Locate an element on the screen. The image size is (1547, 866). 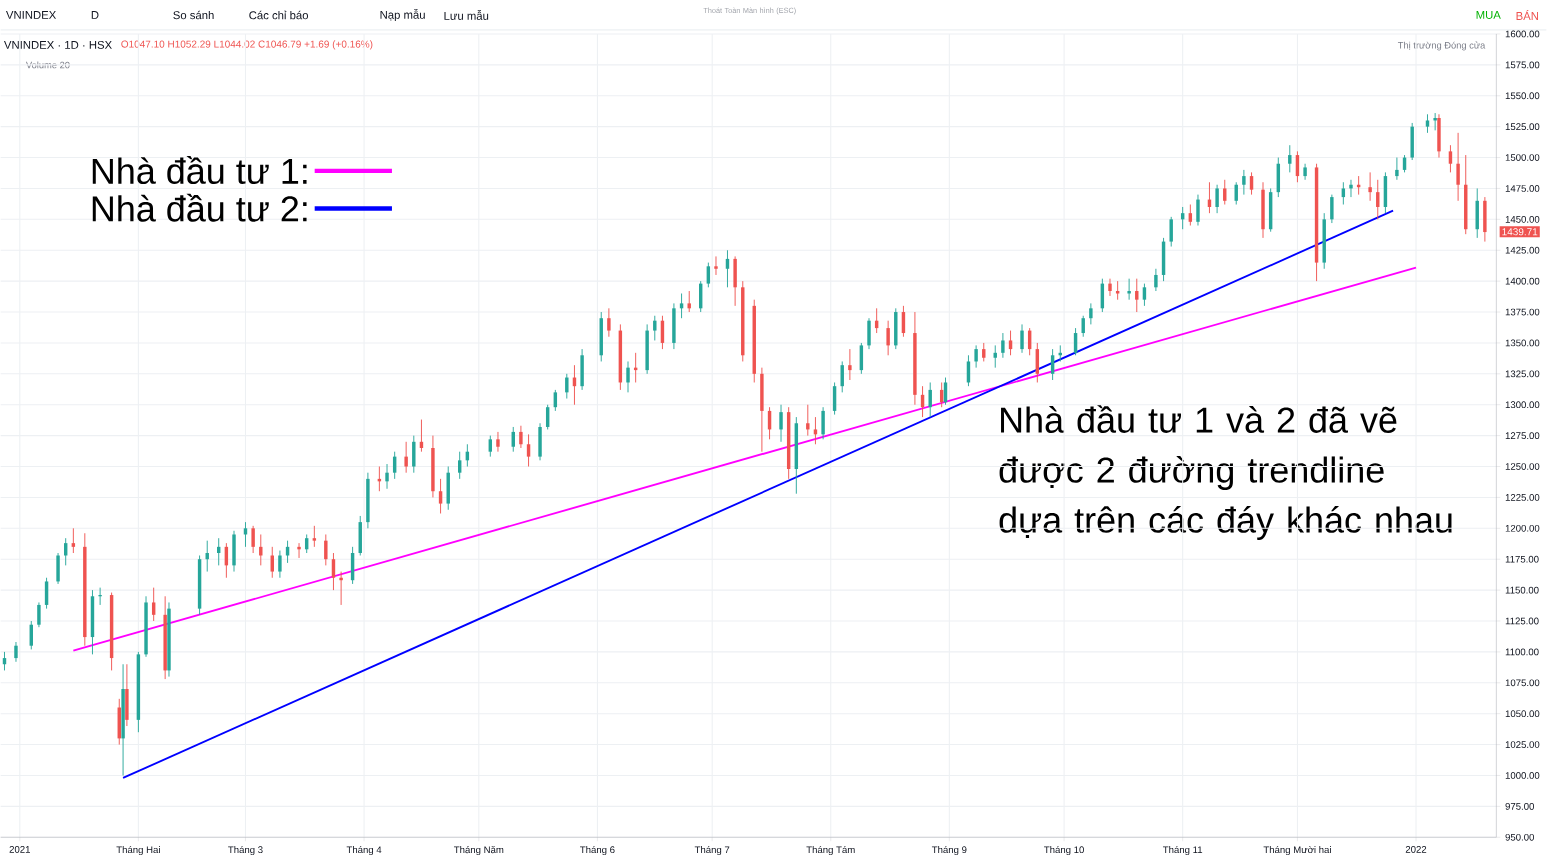
x-tick-label: Tháng Tám is located at coordinates (830, 850).